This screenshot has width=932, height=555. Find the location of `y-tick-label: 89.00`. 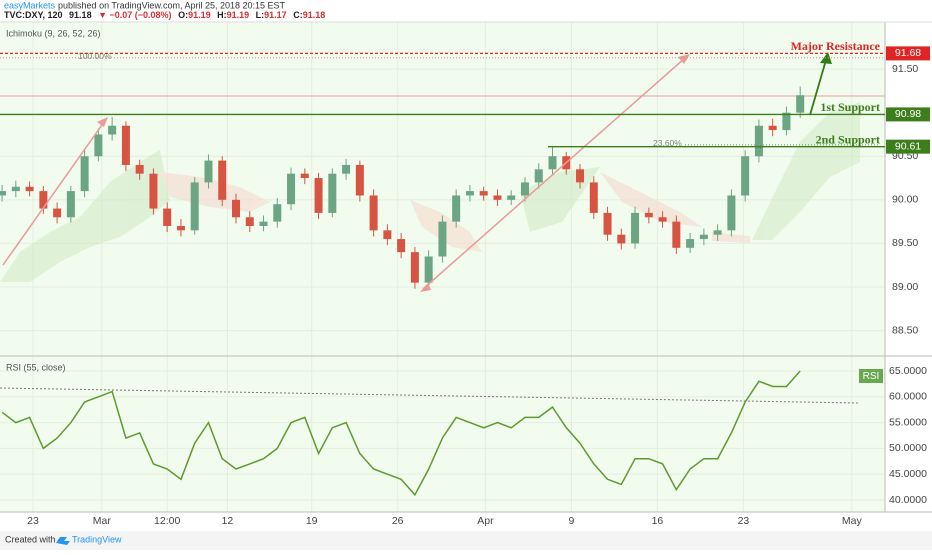

y-tick-label: 89.00 is located at coordinates (905, 287).